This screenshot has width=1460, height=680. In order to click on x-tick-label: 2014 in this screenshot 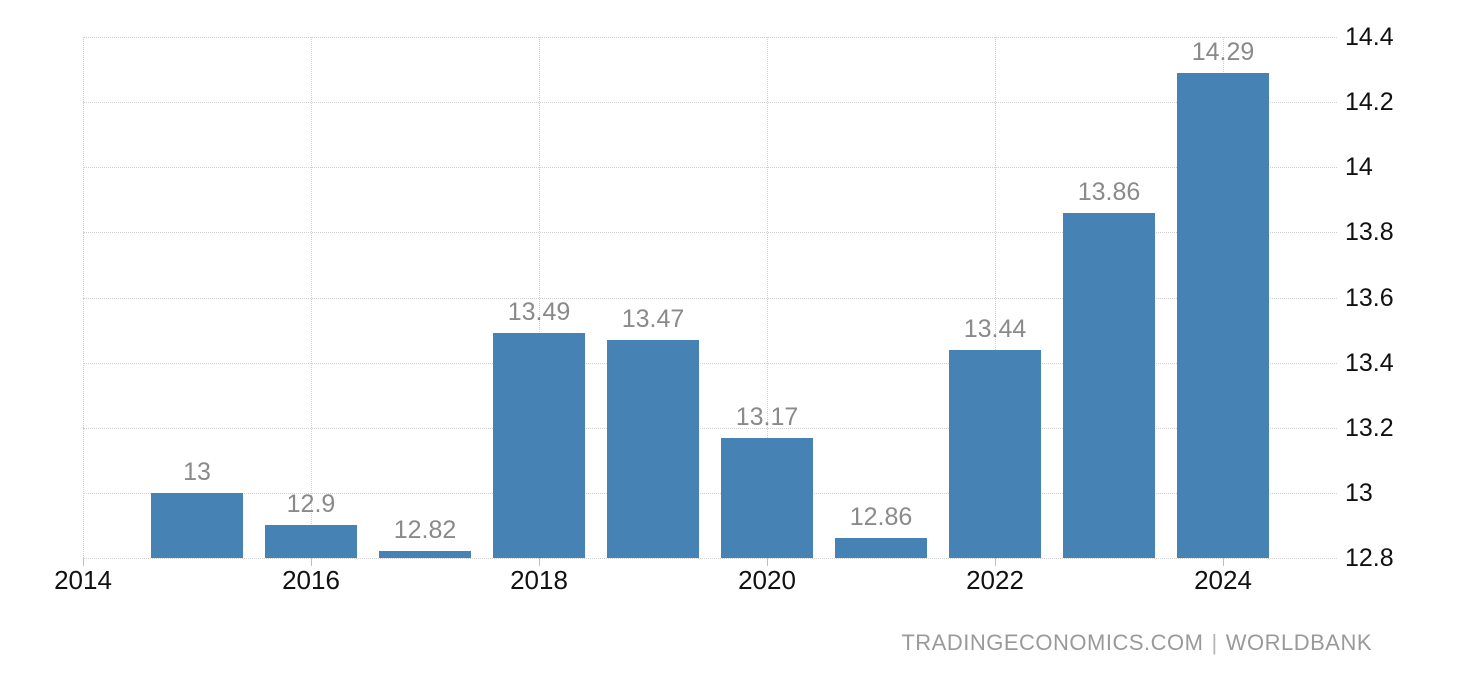, I will do `click(83, 580)`.